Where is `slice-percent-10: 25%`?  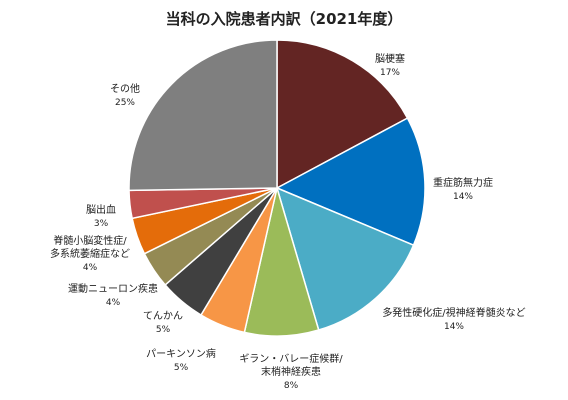
slice-percent-10: 25% is located at coordinates (125, 103).